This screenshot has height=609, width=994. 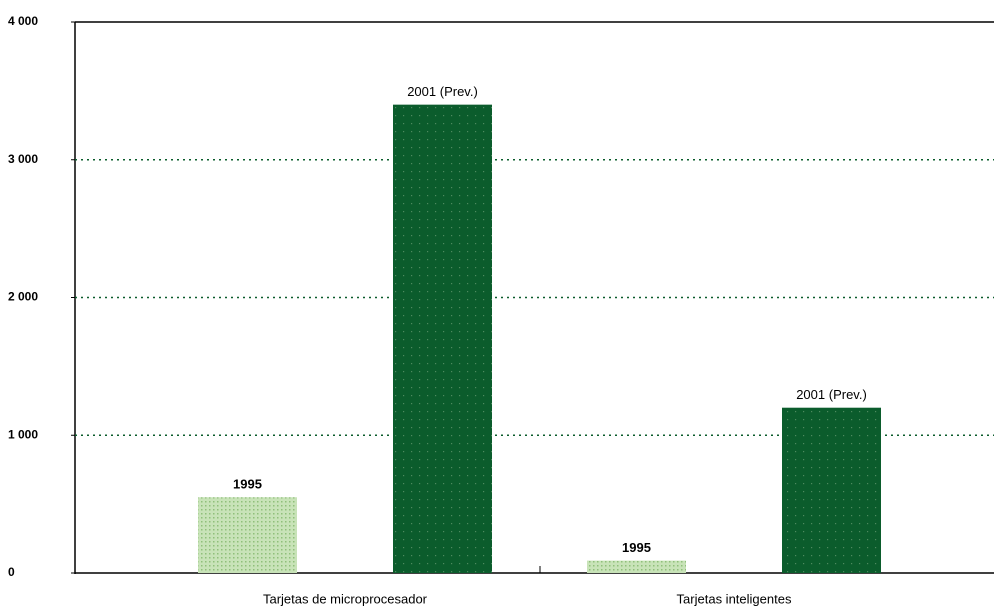 What do you see at coordinates (23, 434) in the screenshot?
I see `y-tick-label: 1 000` at bounding box center [23, 434].